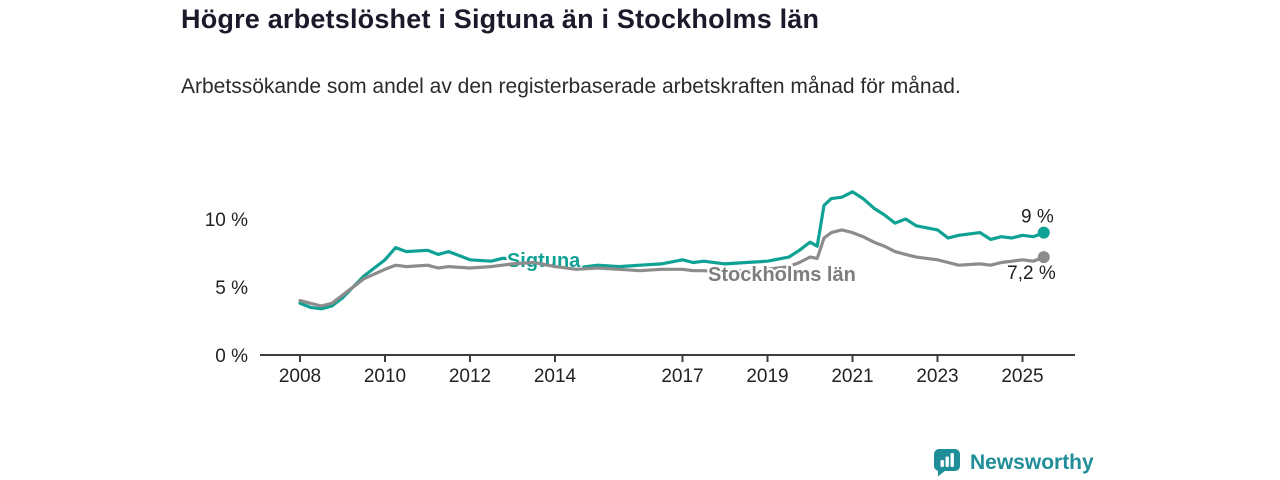 The width and height of the screenshot is (1280, 480). Describe the element at coordinates (682, 376) in the screenshot. I see `x-tick-label: 2017` at that location.